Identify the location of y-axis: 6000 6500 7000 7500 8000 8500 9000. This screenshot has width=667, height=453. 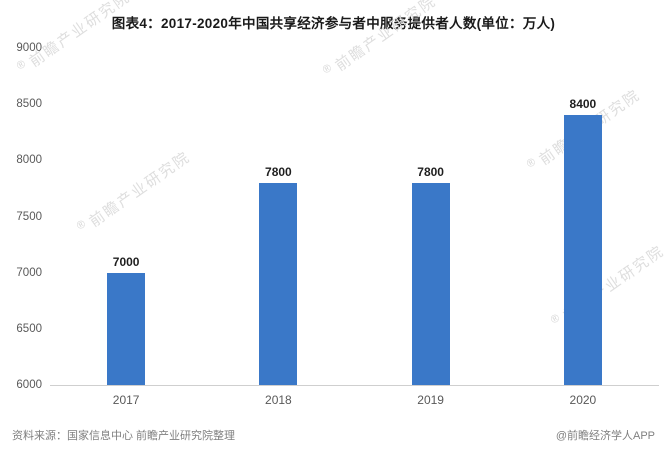
(28, 216).